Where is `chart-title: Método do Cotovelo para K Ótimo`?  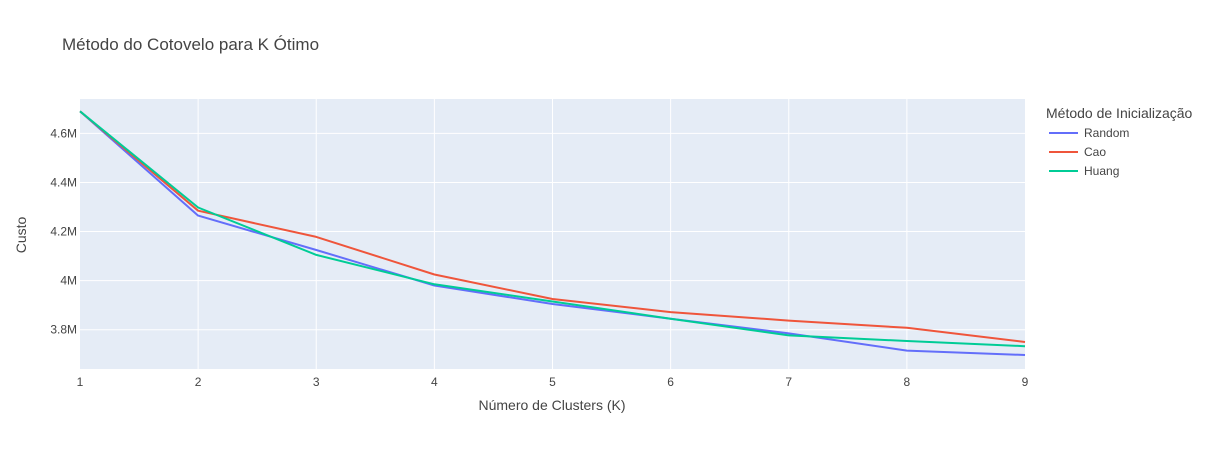 chart-title: Método do Cotovelo para K Ótimo is located at coordinates (190, 44).